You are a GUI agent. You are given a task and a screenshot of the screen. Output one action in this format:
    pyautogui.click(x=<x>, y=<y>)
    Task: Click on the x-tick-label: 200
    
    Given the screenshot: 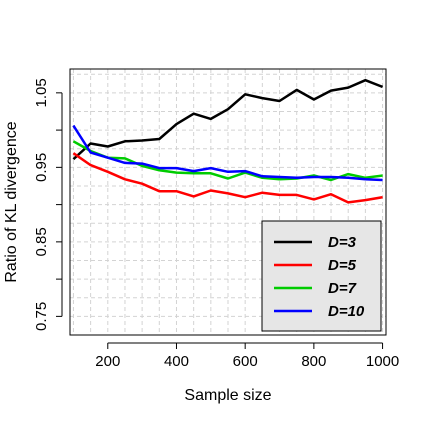 What is the action you would take?
    pyautogui.click(x=107, y=361)
    